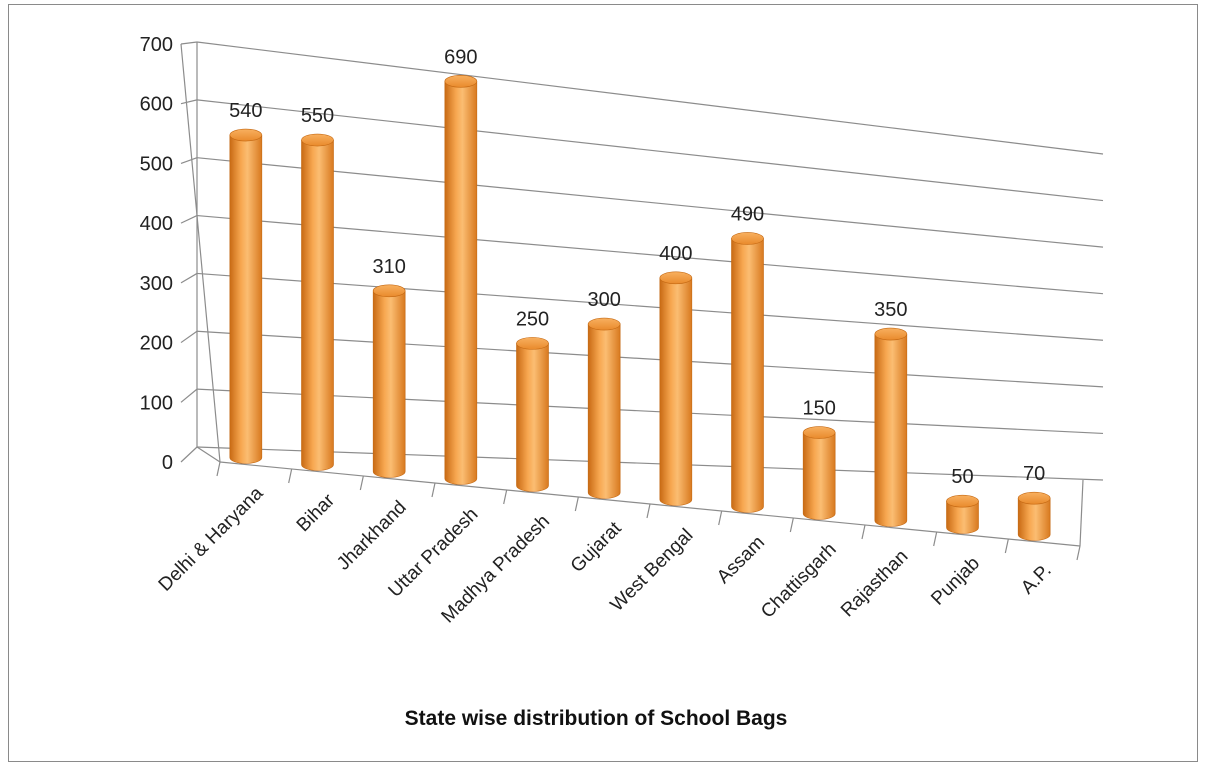 This screenshot has height=768, width=1206. What do you see at coordinates (1081, 513) in the screenshot?
I see `floor-right-edge` at bounding box center [1081, 513].